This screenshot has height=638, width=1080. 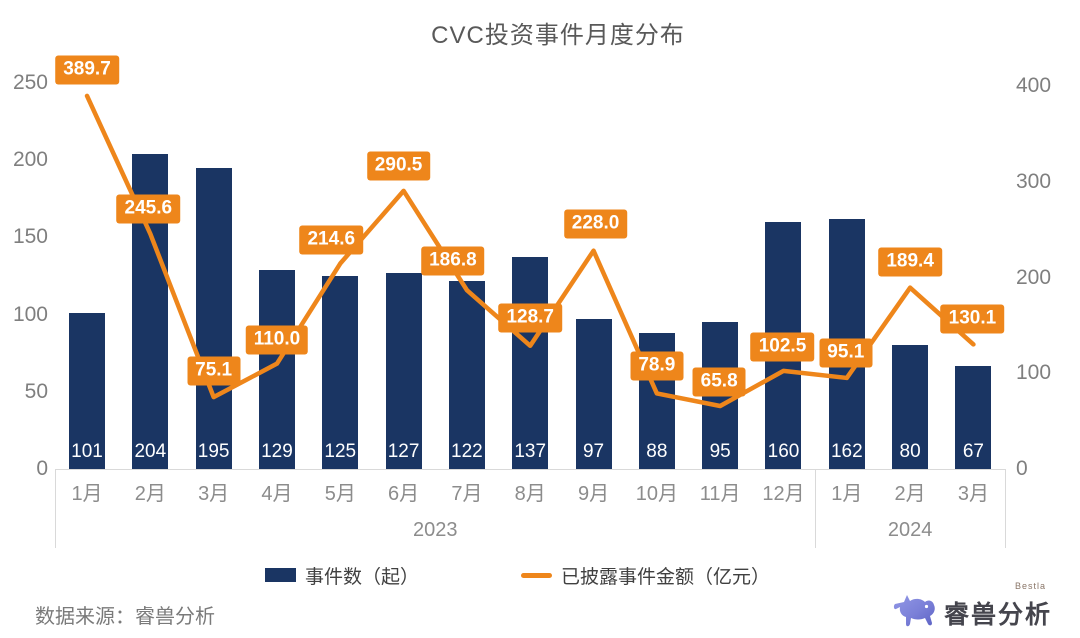 I want to click on point-label-chip: 290.5, so click(x=398, y=166).